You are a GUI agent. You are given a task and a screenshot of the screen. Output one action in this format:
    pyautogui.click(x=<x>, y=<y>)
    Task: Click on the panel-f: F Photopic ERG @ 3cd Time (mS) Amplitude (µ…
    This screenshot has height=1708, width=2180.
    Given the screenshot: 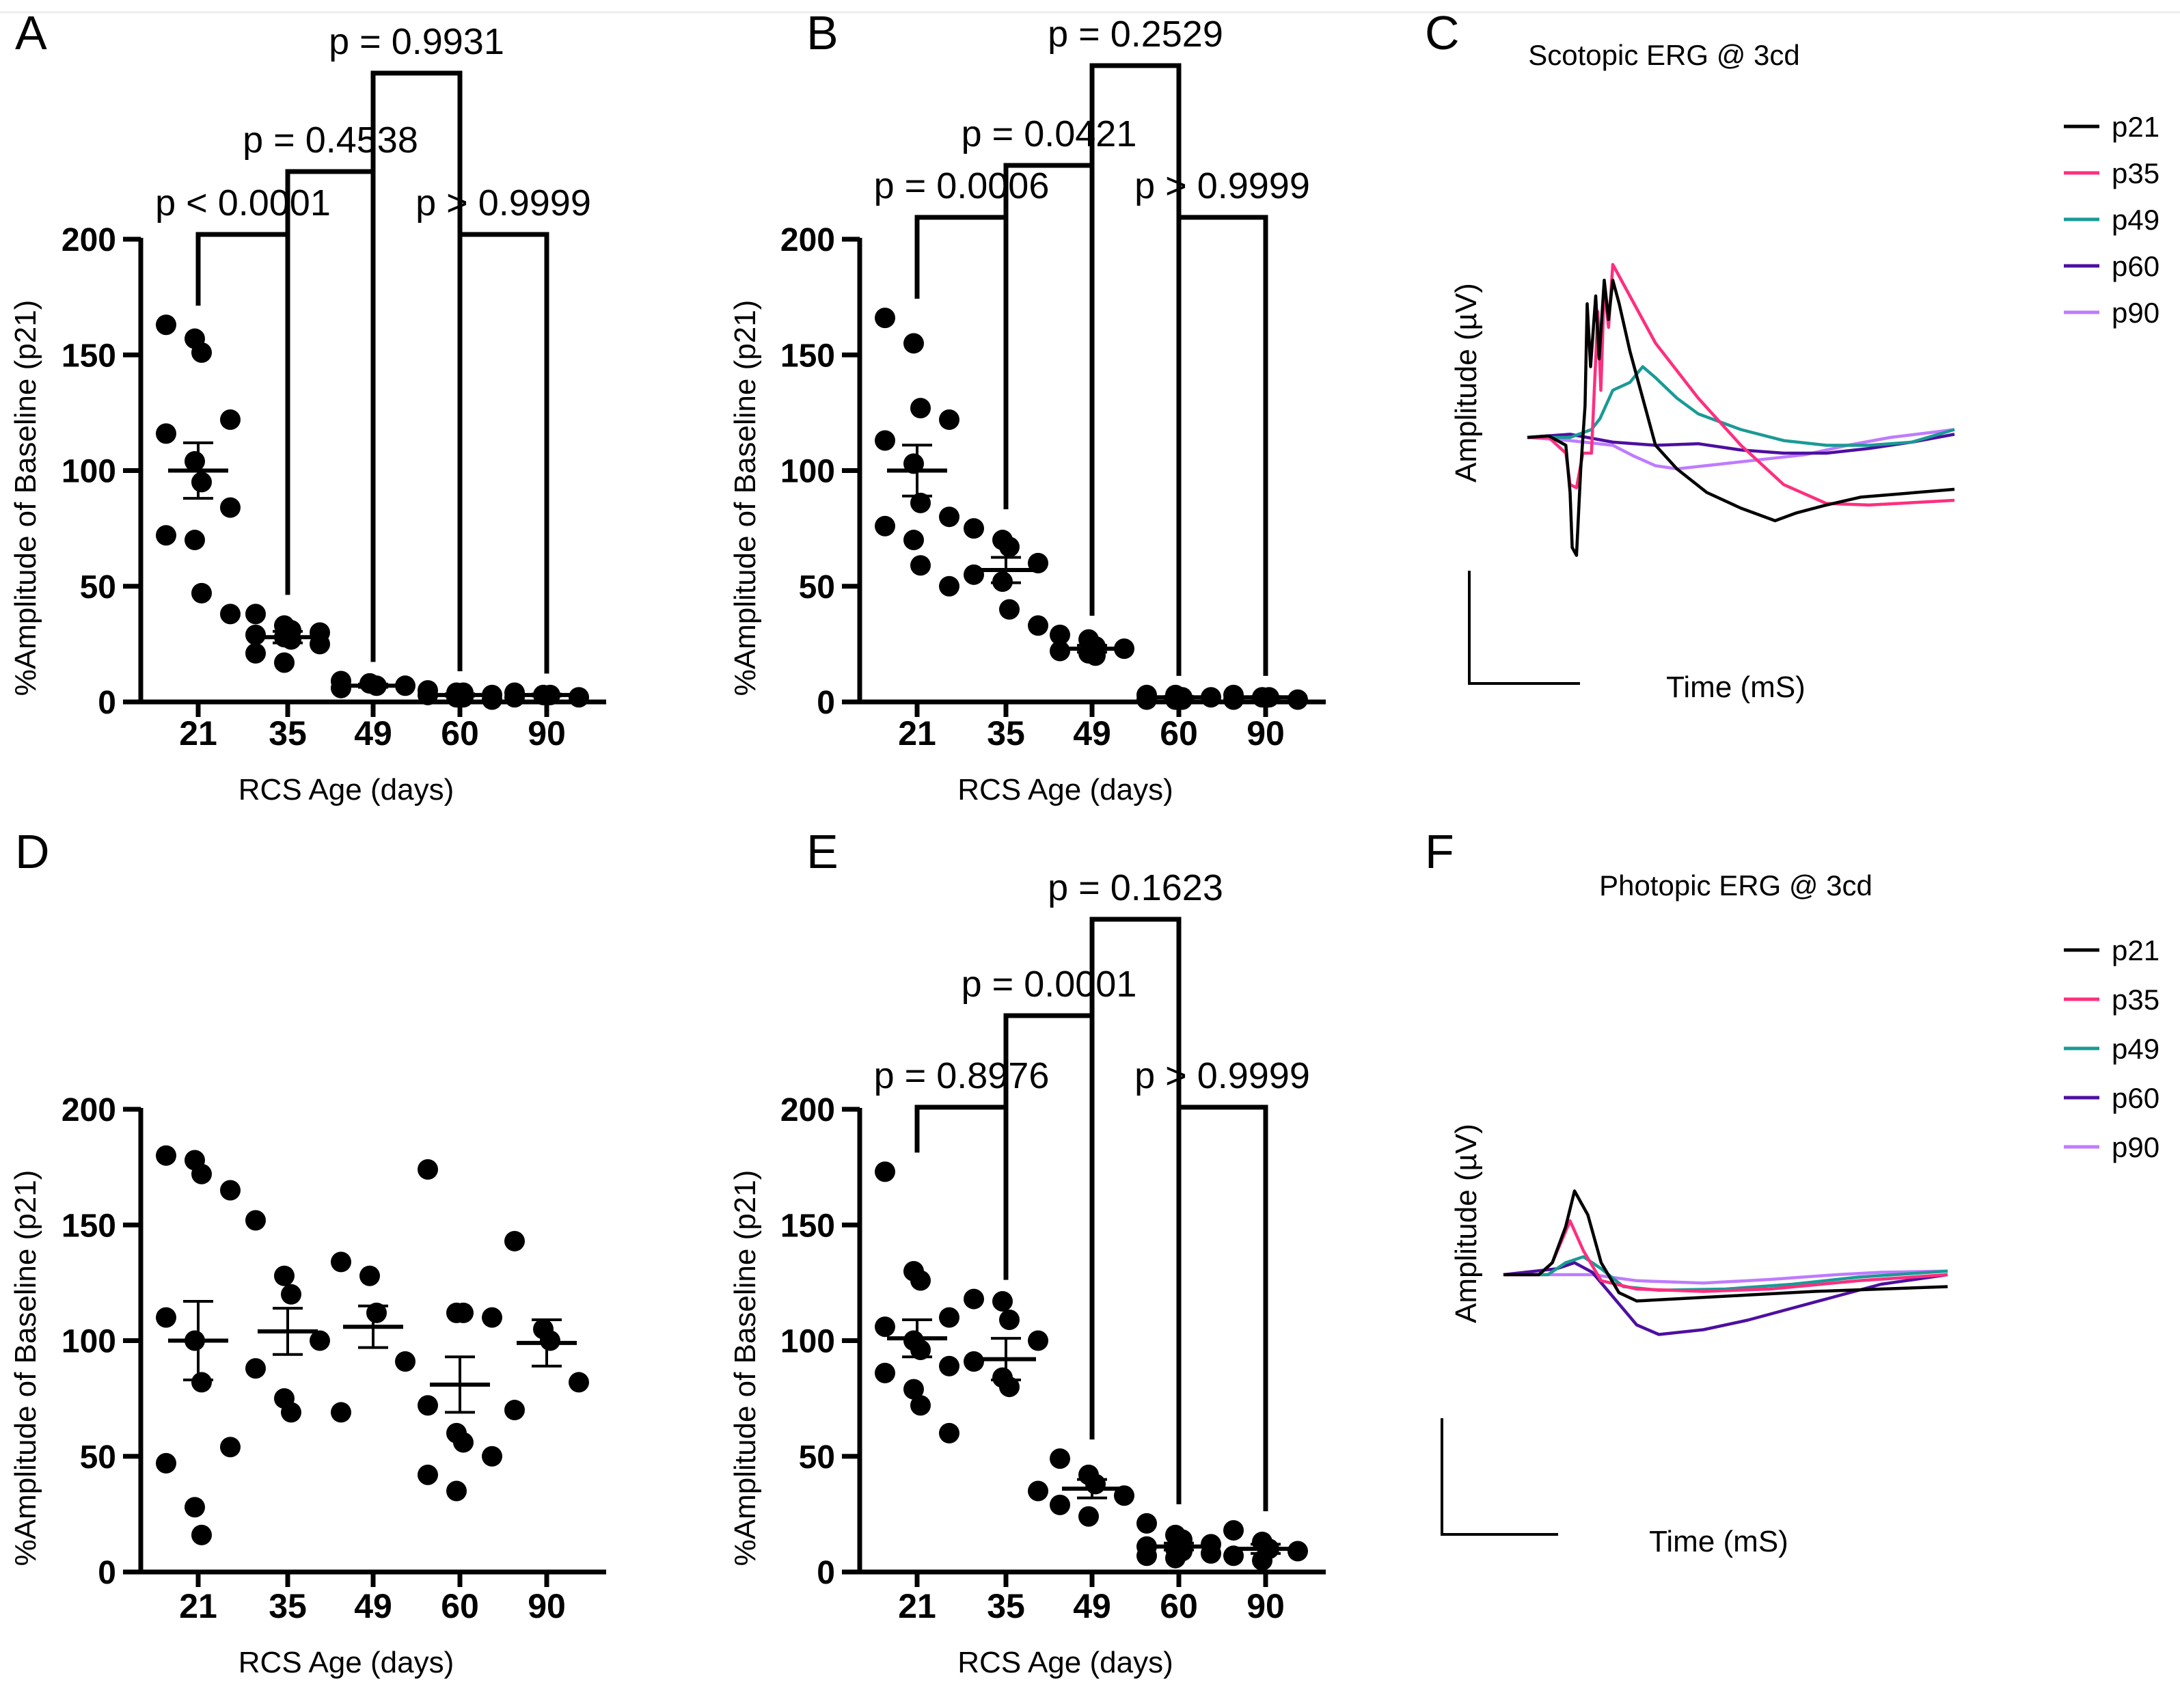 What is the action you would take?
    pyautogui.click(x=1792, y=1191)
    